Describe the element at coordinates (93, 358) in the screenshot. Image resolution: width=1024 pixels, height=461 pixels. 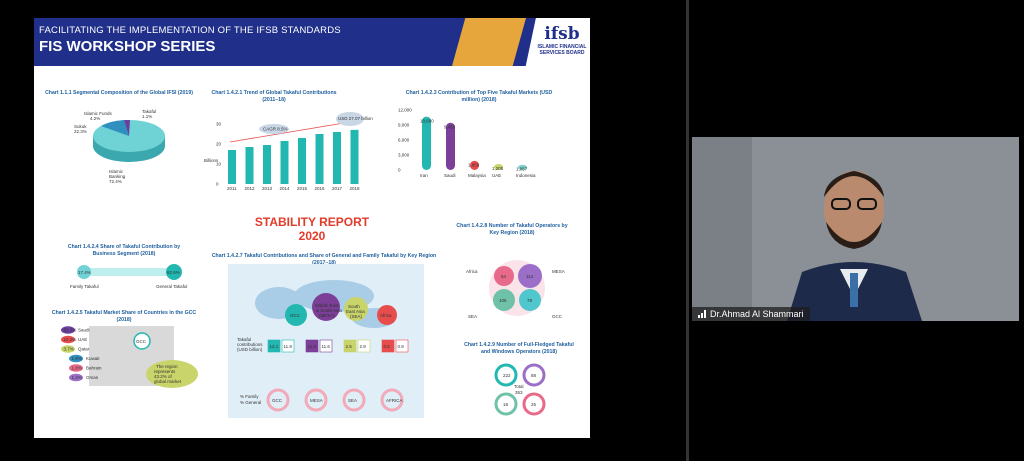
I see `gcc-share-country: Kuwait` at that location.